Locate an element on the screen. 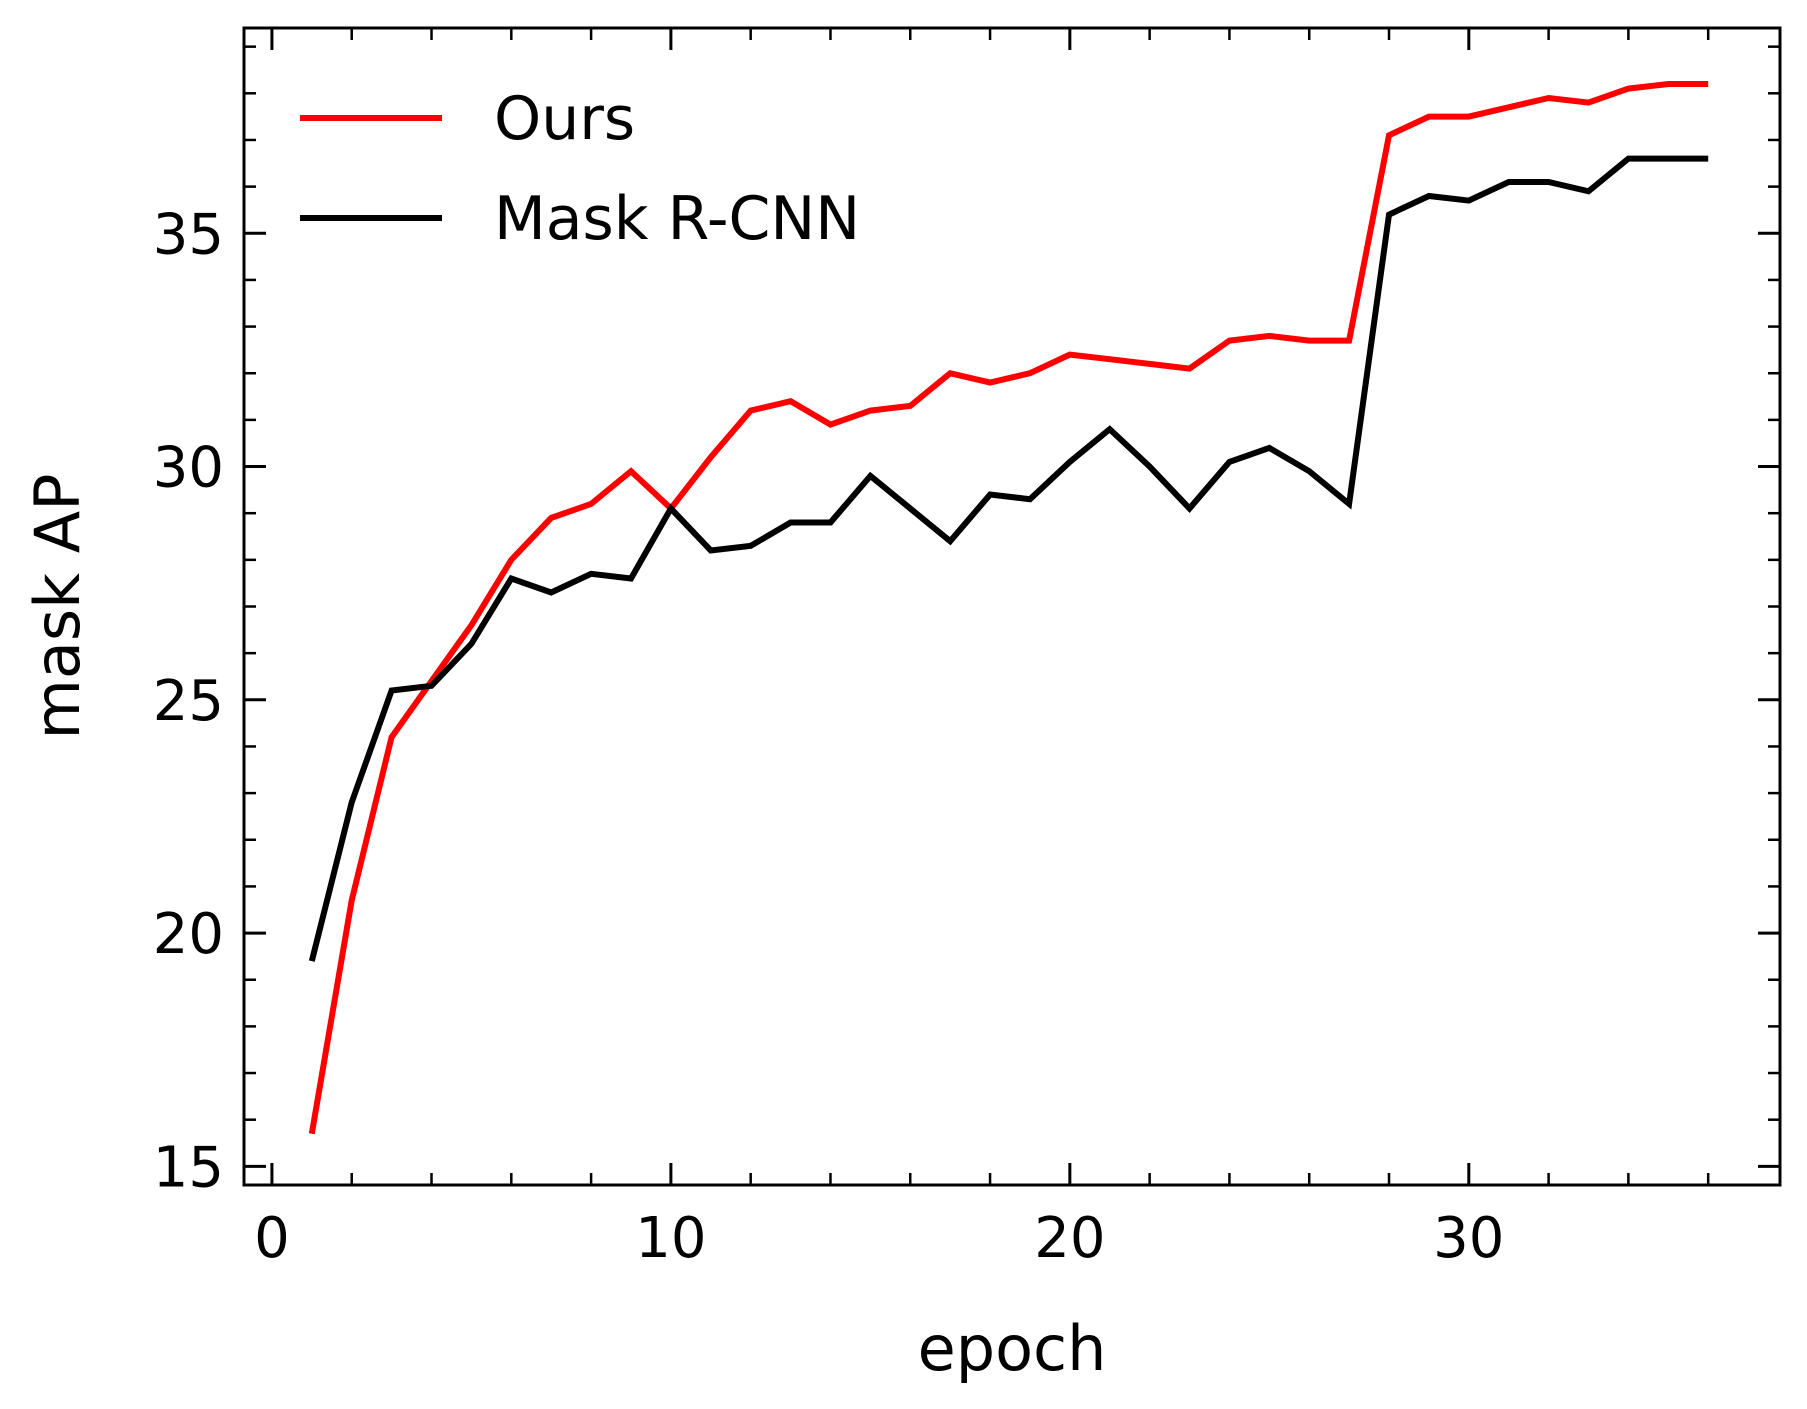 Image resolution: width=1807 pixels, height=1409 pixels. x-tick-label: 10 is located at coordinates (670, 1238).